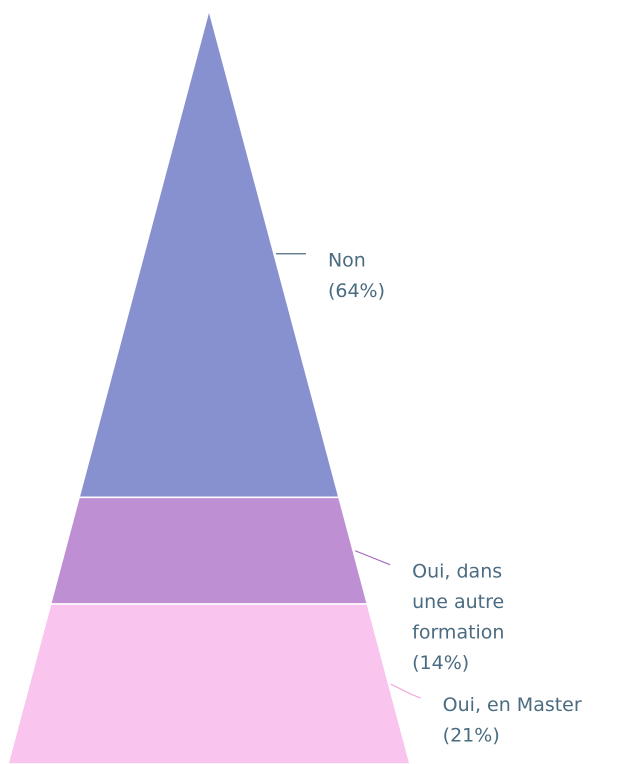  Describe the element at coordinates (471, 735) in the screenshot. I see `value-label: (21%)` at that location.